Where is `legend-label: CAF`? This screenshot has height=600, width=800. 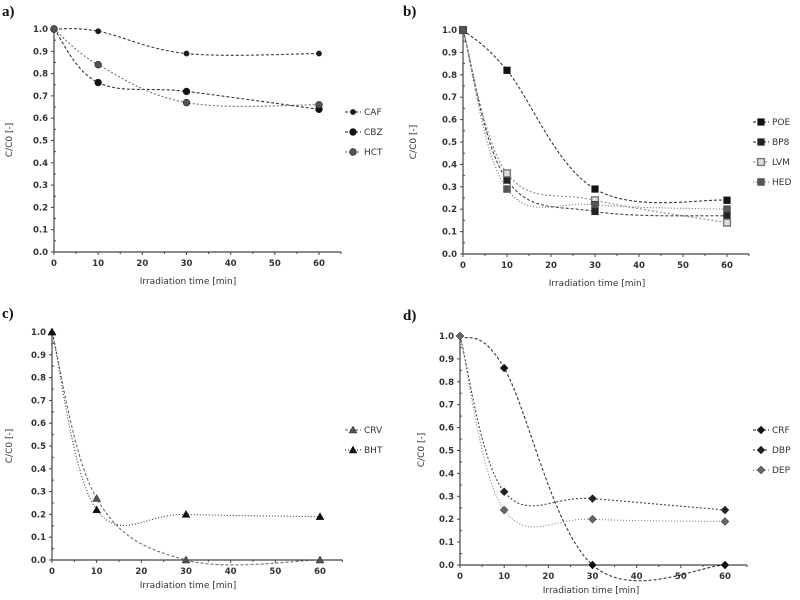 legend-label: CAF is located at coordinates (373, 113).